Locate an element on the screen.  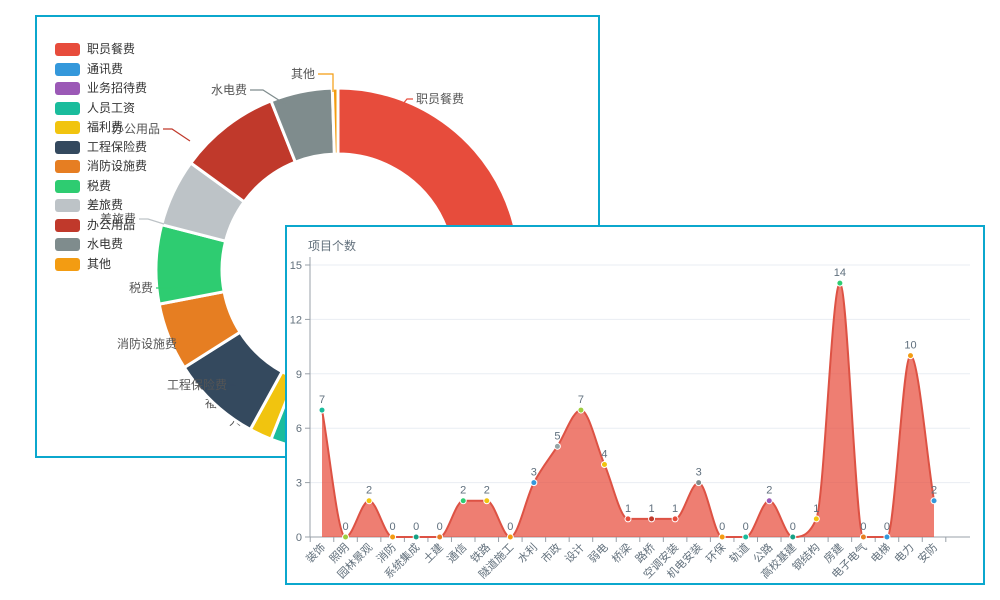
legend-item: 消防设施费 is located at coordinates (101, 167).